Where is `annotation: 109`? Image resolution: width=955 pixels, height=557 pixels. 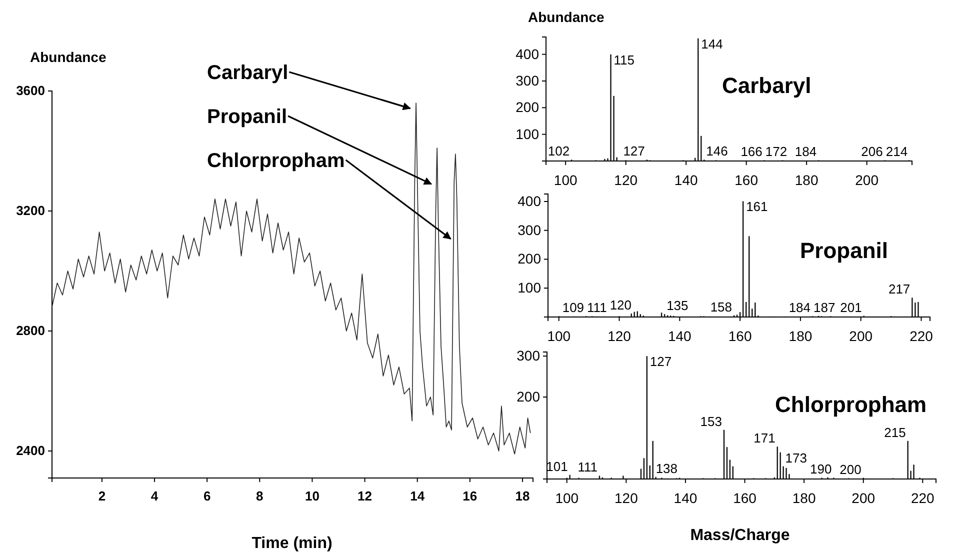
annotation: 109 is located at coordinates (573, 308).